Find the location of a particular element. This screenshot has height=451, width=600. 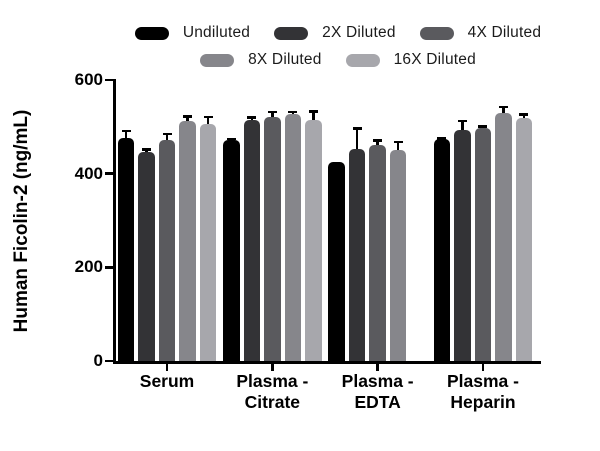

legend-item: 16X Diluted is located at coordinates (410, 60).